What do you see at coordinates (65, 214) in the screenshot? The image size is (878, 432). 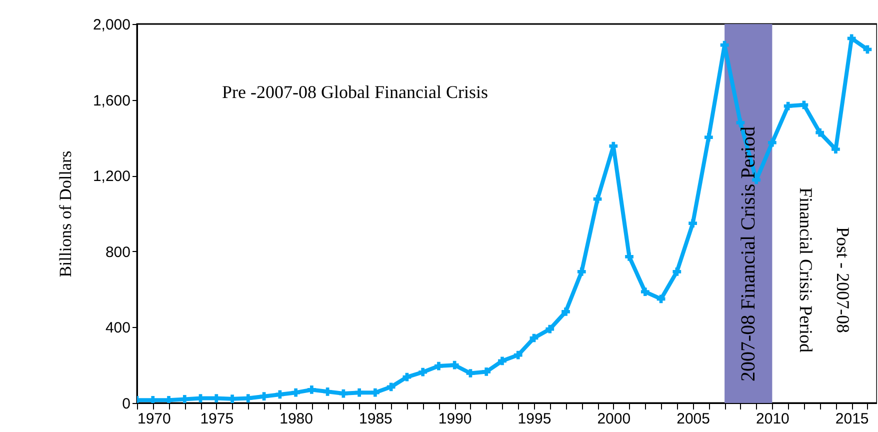 I see `y-axis-title: Billions of Dollars` at bounding box center [65, 214].